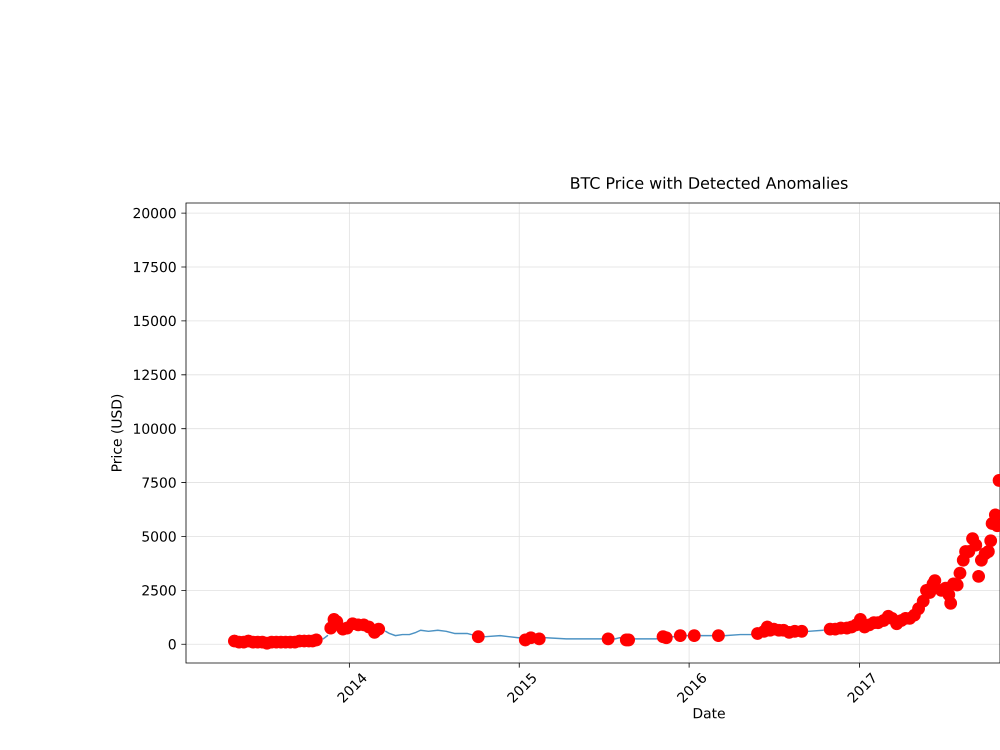  What do you see at coordinates (155, 267) in the screenshot?
I see `y-tick-label: 17500` at bounding box center [155, 267].